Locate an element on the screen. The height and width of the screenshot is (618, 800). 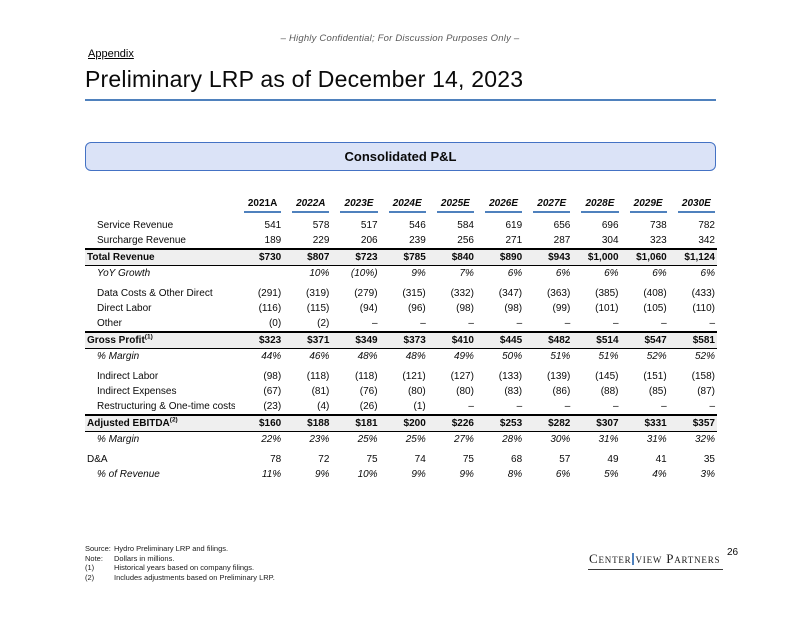
cell: (80) is located at coordinates (416, 391).